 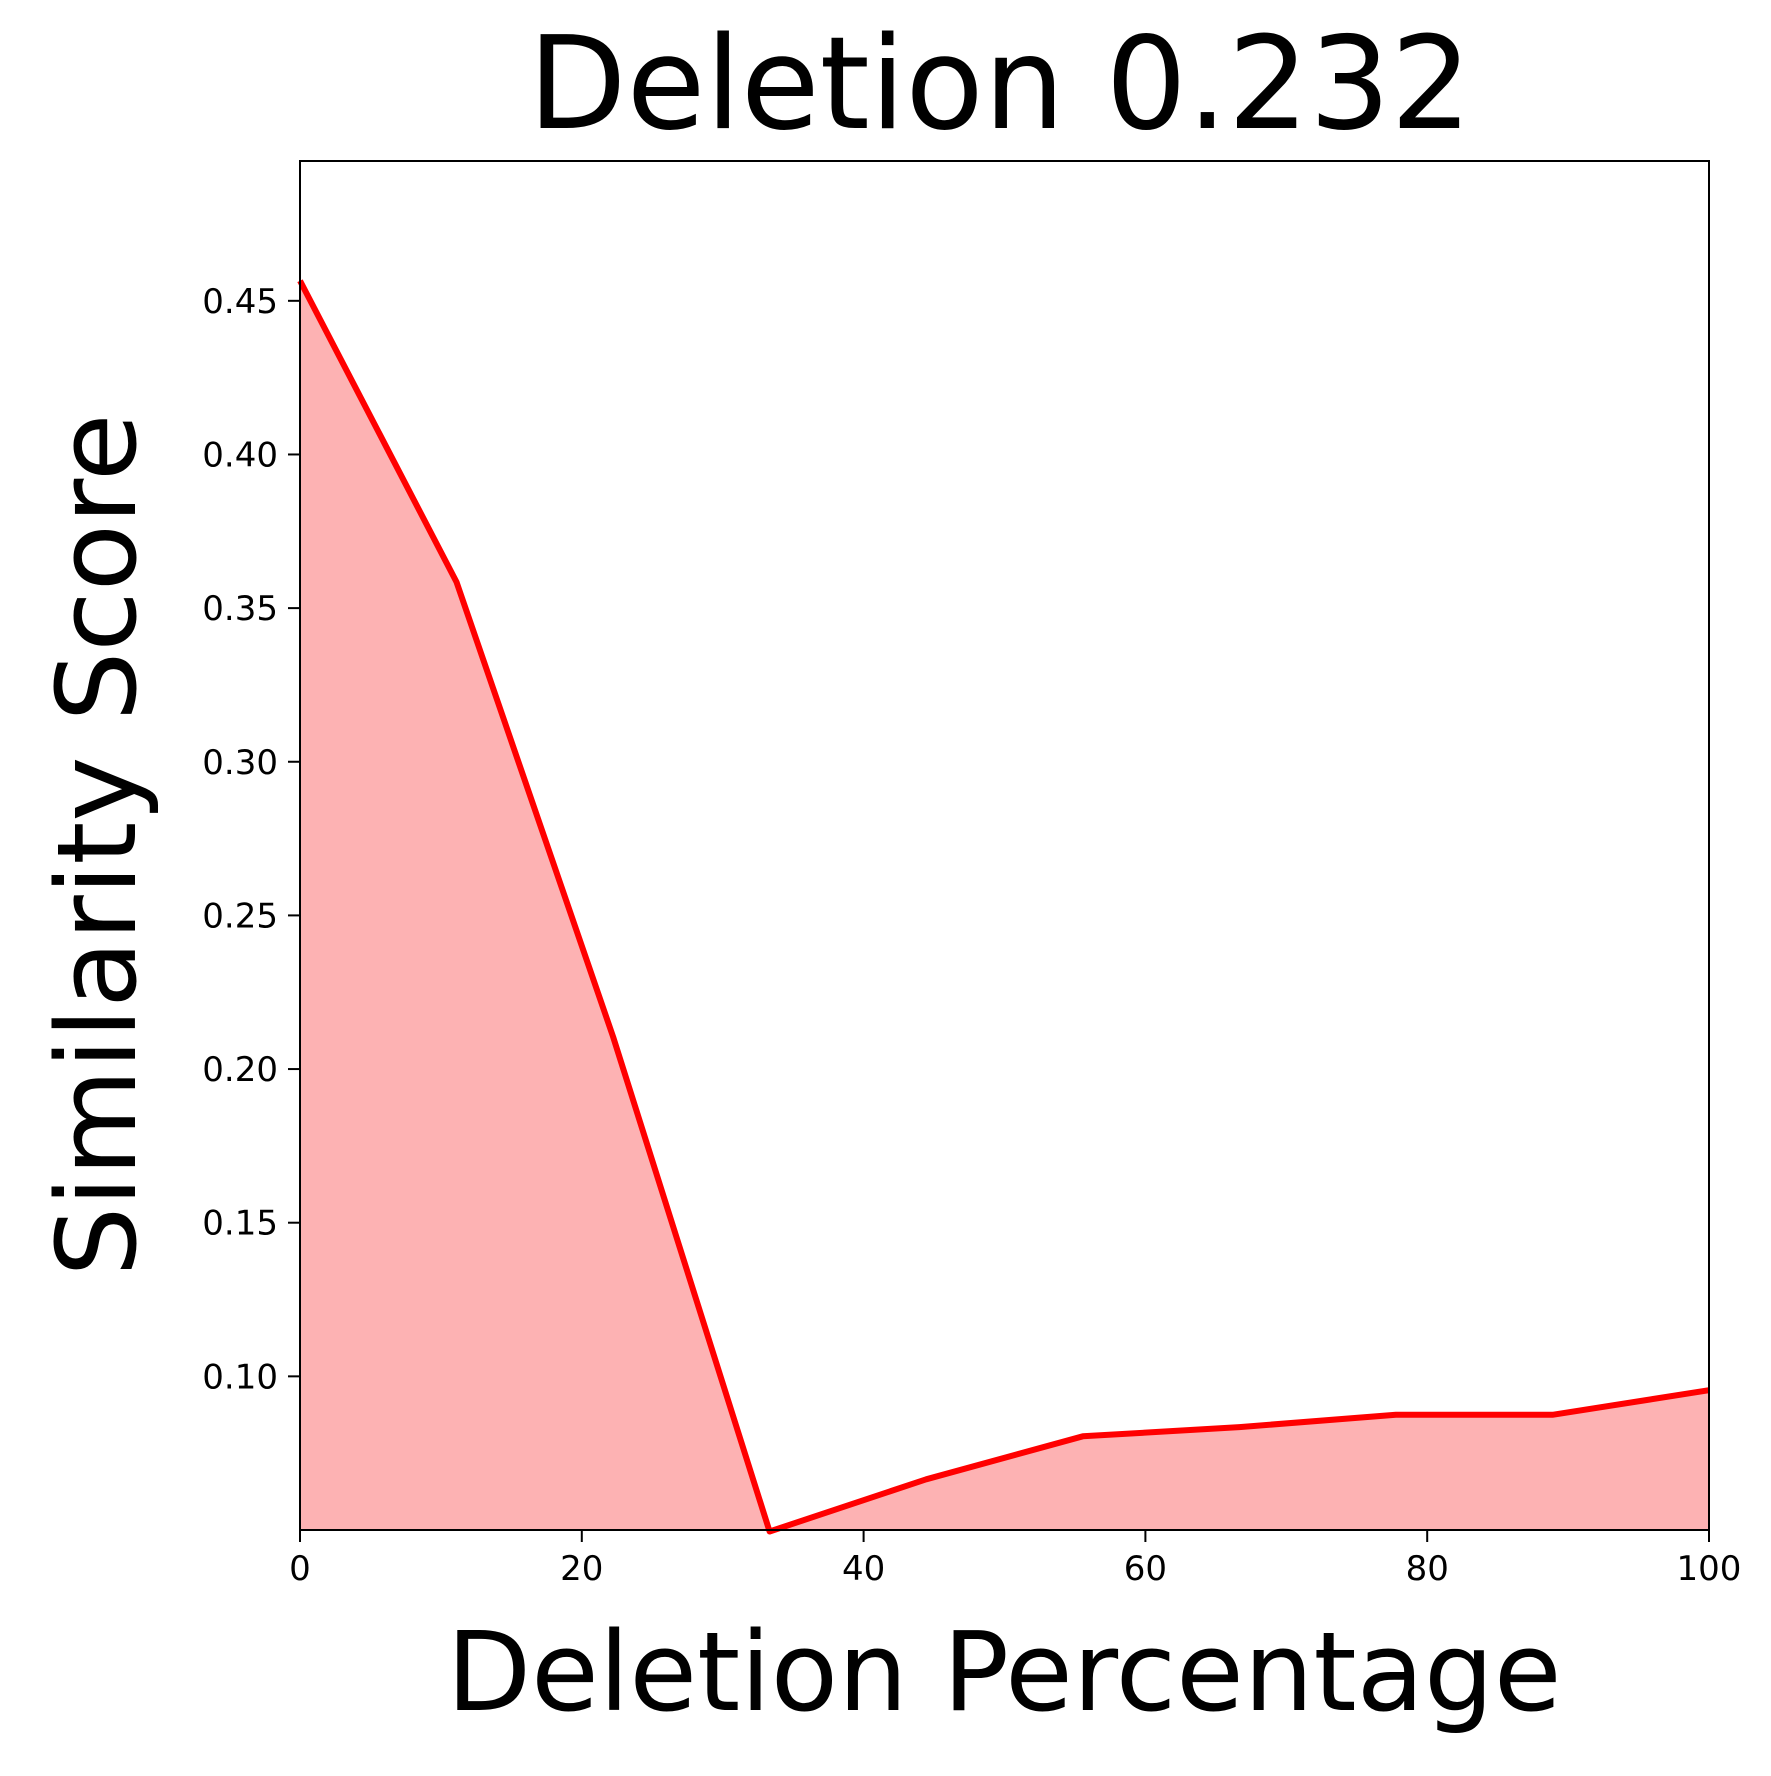 I want to click on x-tick-label: 60, so click(x=1145, y=1569).